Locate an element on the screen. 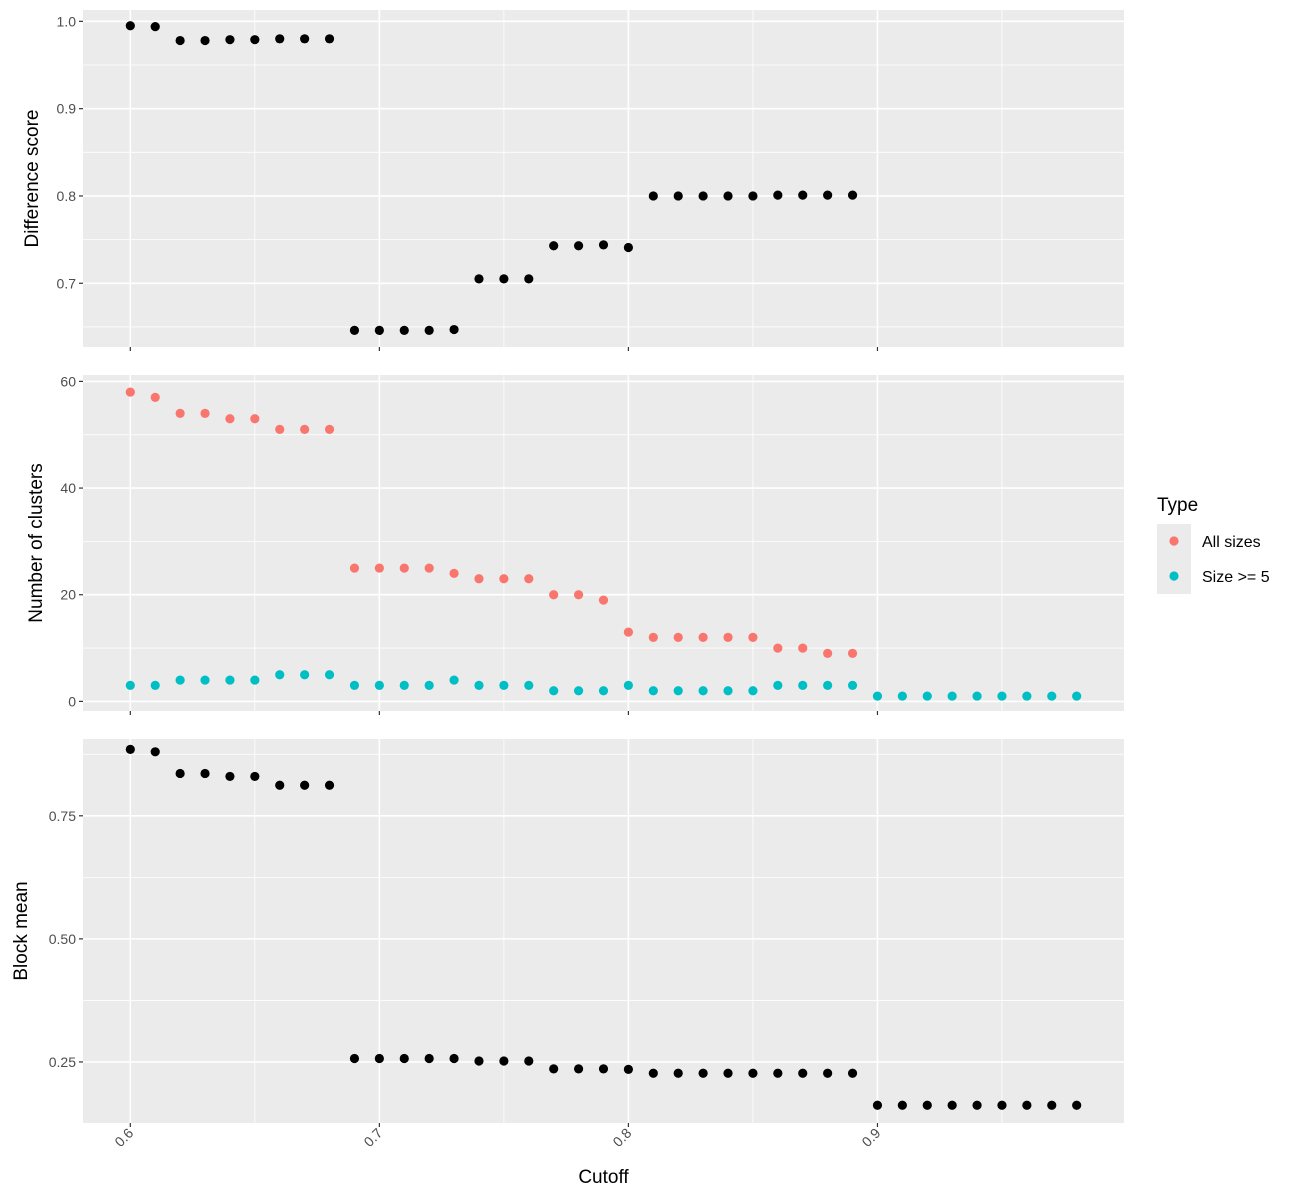  y-tick-label: 0.7 is located at coordinates (67, 283).